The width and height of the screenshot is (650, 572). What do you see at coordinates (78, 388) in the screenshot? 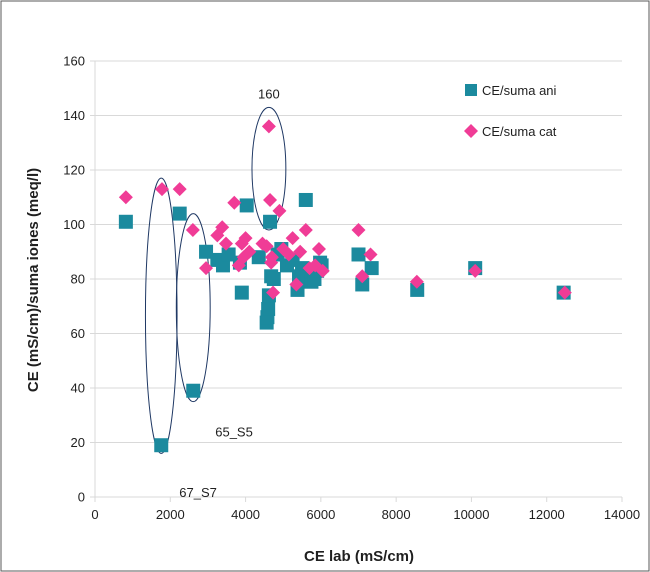
I see `y-tick-label: 40` at bounding box center [78, 388].